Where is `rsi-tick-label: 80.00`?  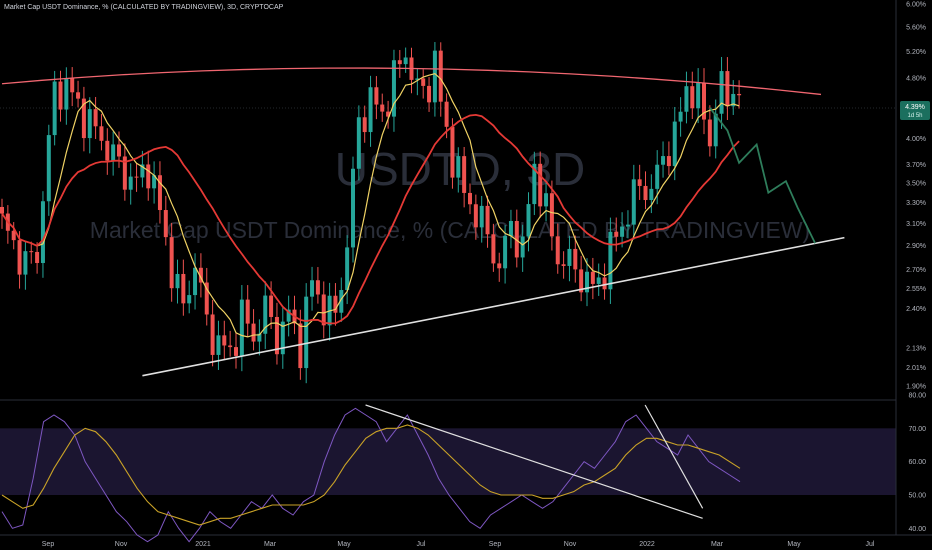
rsi-tick-label: 80.00 is located at coordinates (917, 396).